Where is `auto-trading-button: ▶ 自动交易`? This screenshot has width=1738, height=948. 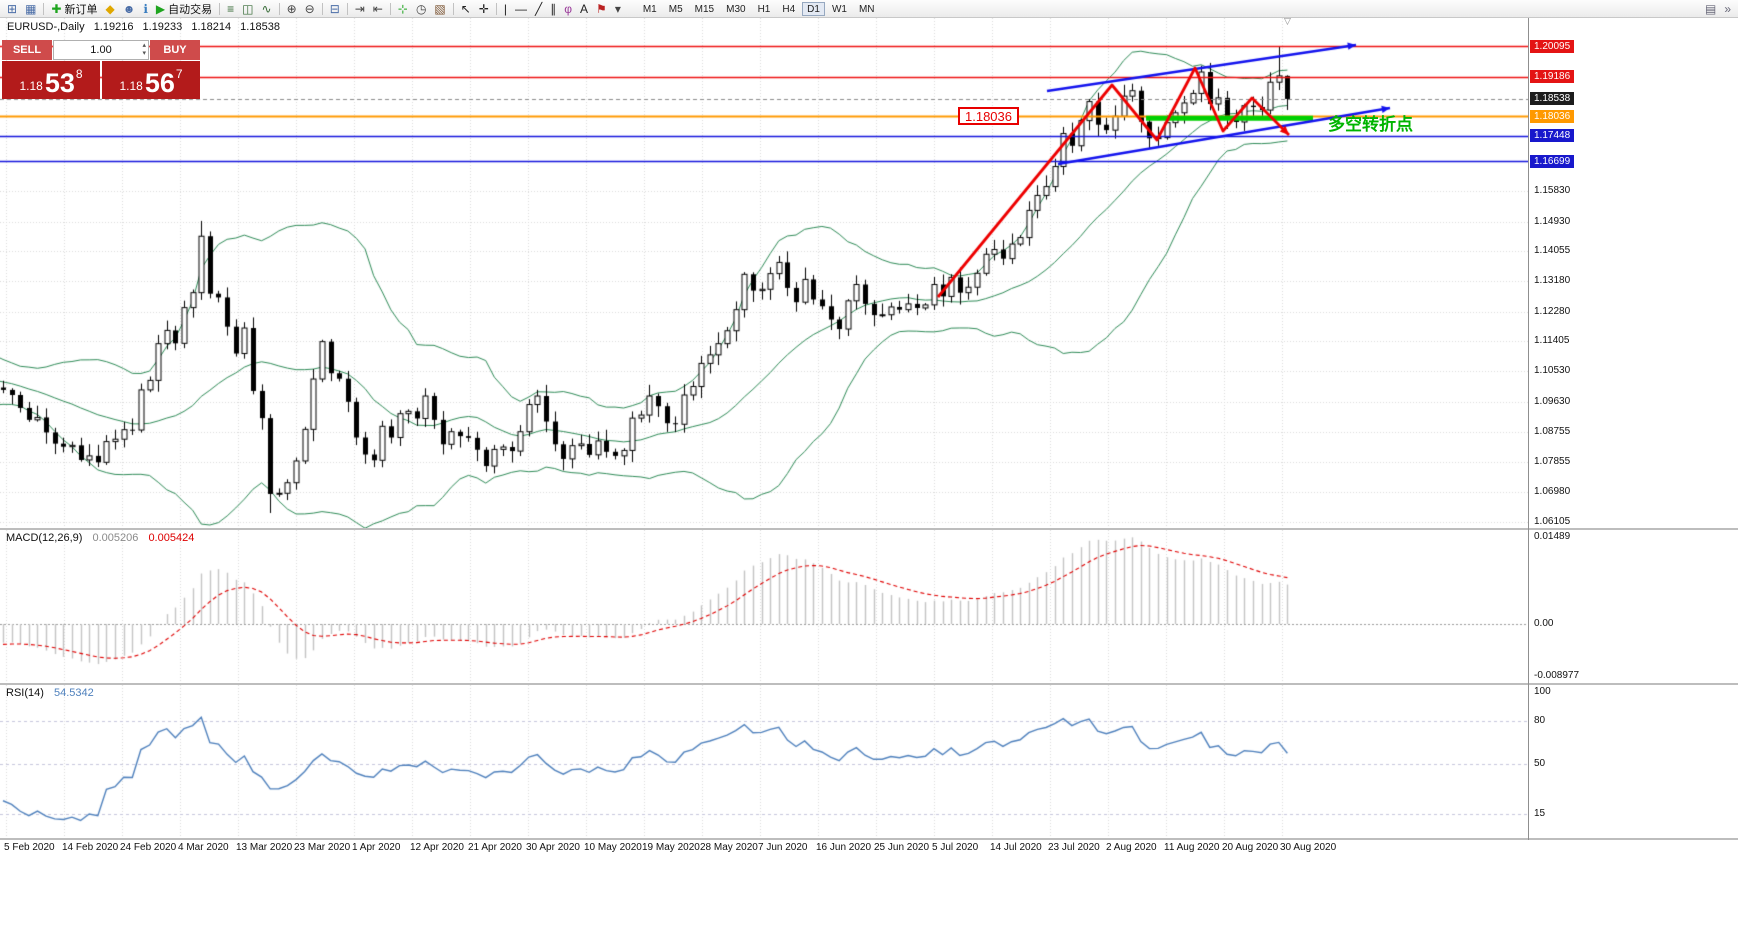
auto-trading-button: ▶ 自动交易 is located at coordinates (184, 9).